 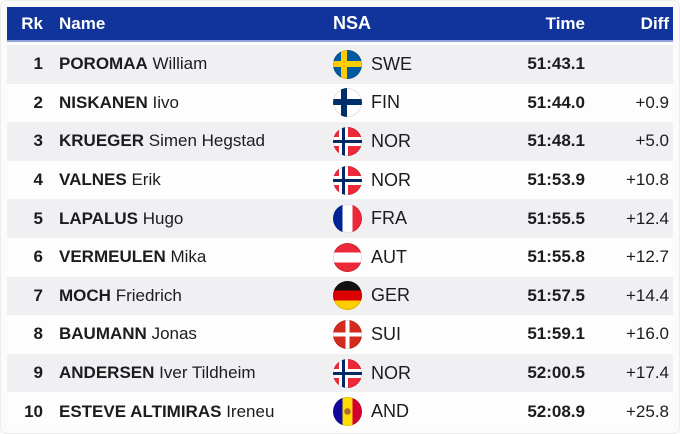 I want to click on athlete-surname: LAPALUS, so click(x=99, y=218).